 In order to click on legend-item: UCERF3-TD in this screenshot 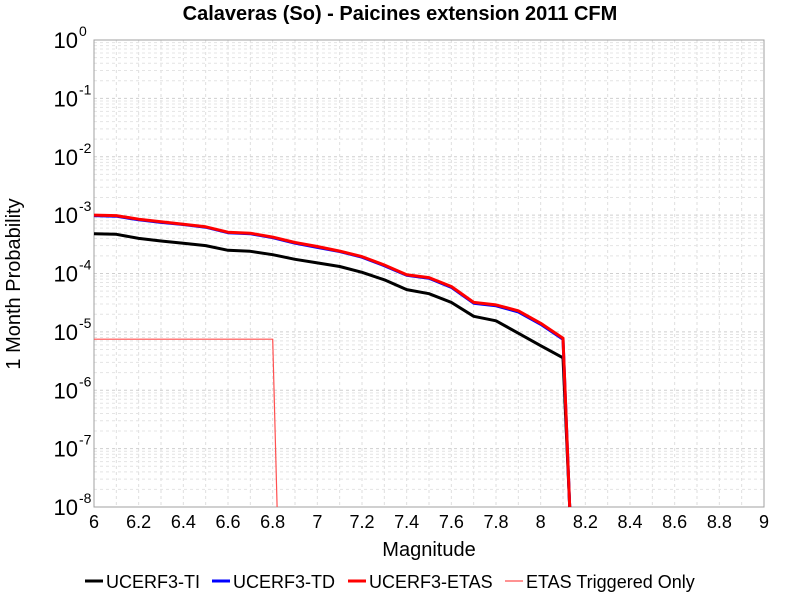, I will do `click(273, 582)`.